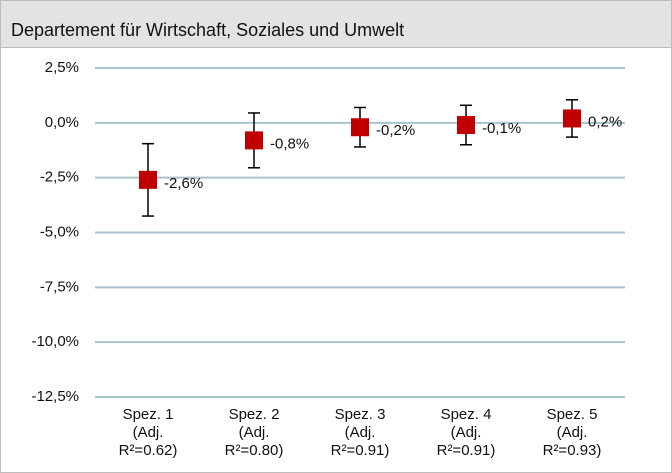 The width and height of the screenshot is (672, 473). I want to click on x-tick-label: Spez. 1, so click(148, 414).